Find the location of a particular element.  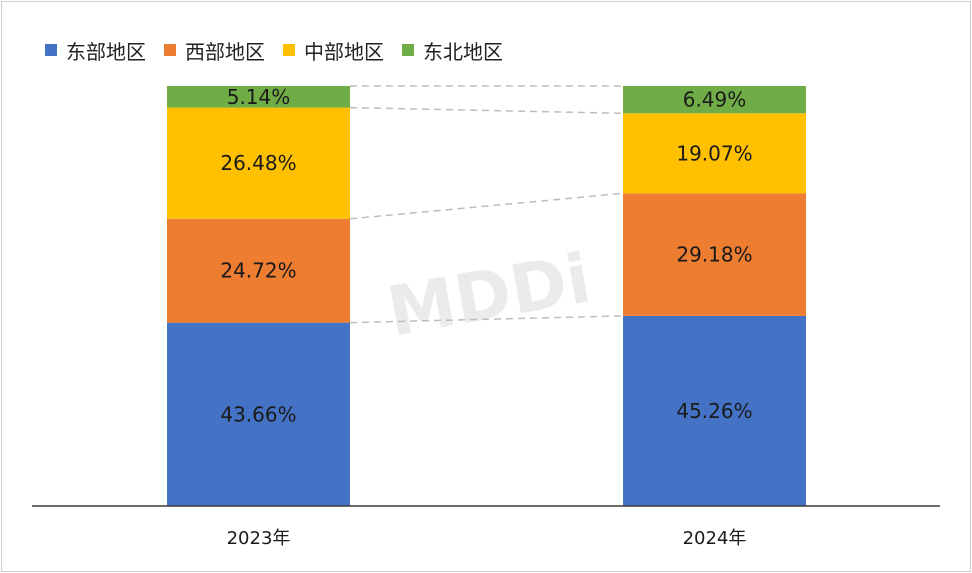

data-label: 24.72% is located at coordinates (258, 271).